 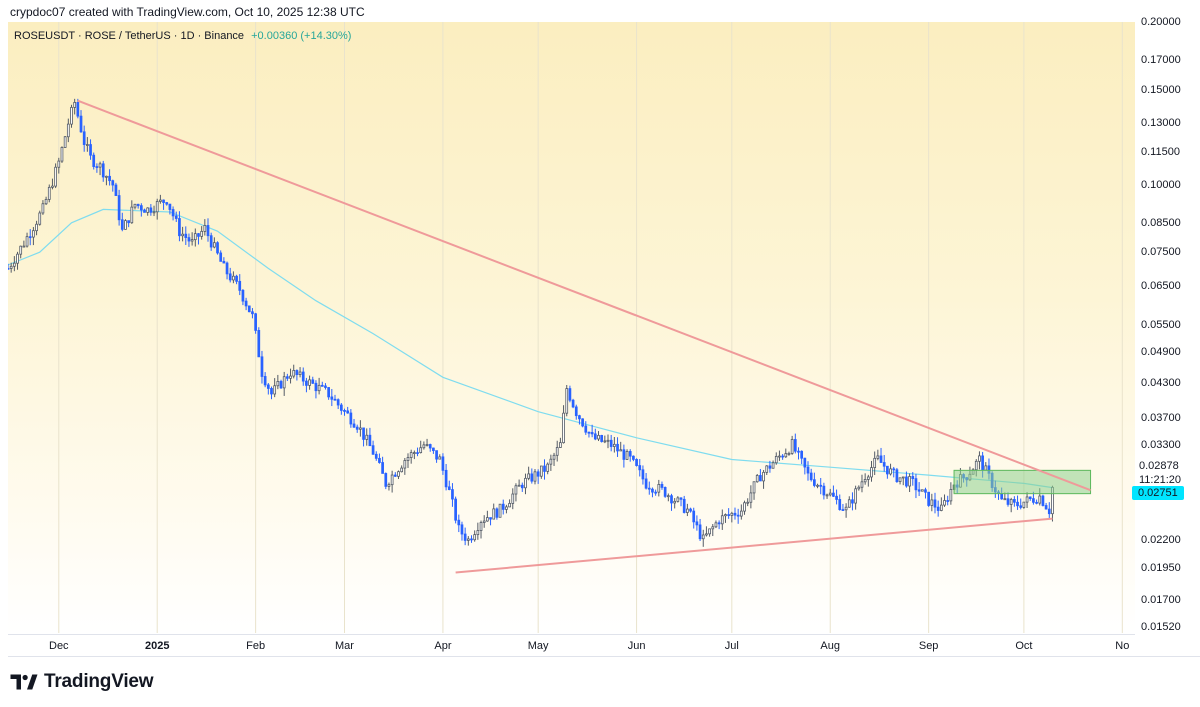 What do you see at coordinates (731, 646) in the screenshot?
I see `time-tick-label: Jul` at bounding box center [731, 646].